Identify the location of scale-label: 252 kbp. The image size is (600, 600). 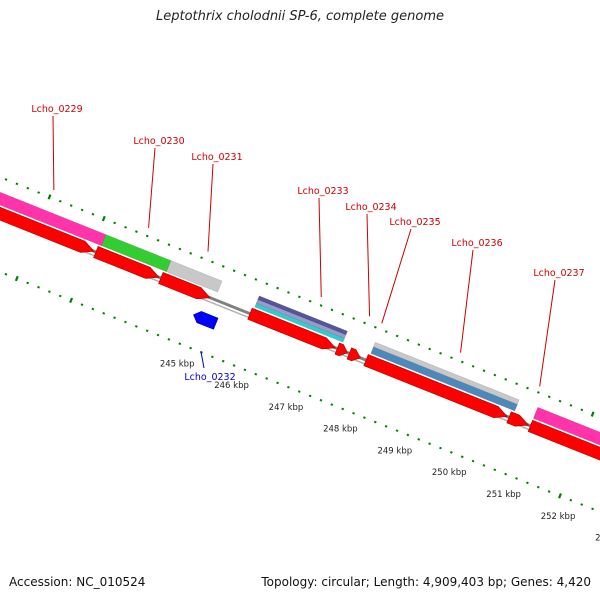
(558, 517).